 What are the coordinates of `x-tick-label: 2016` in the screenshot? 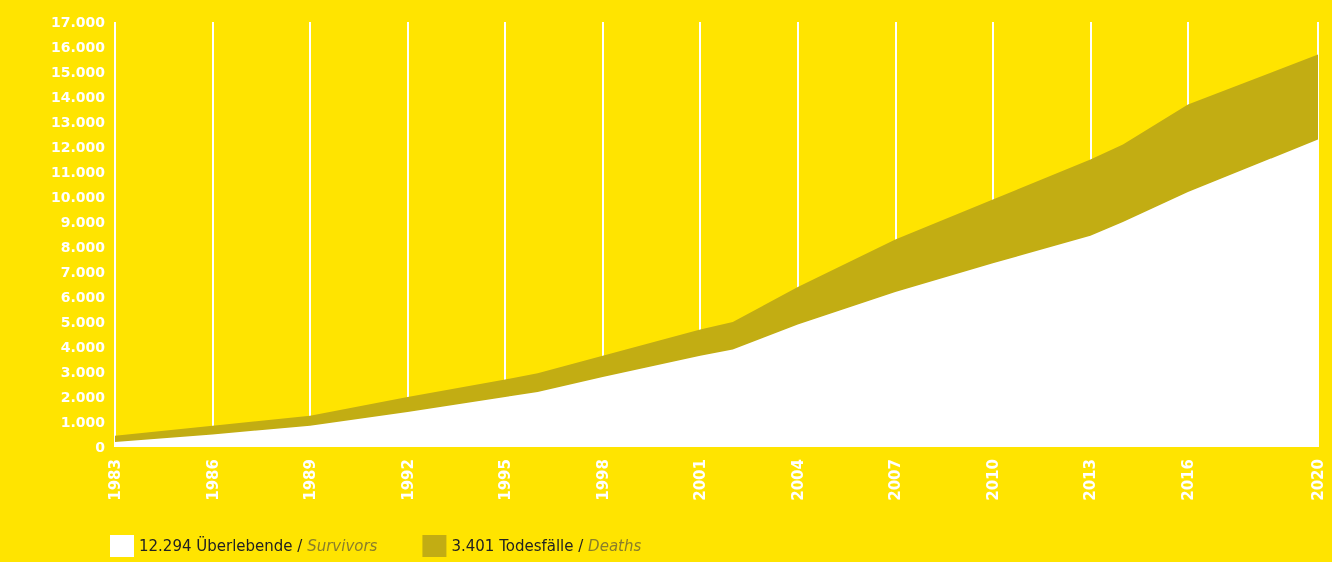 It's located at (1187, 480).